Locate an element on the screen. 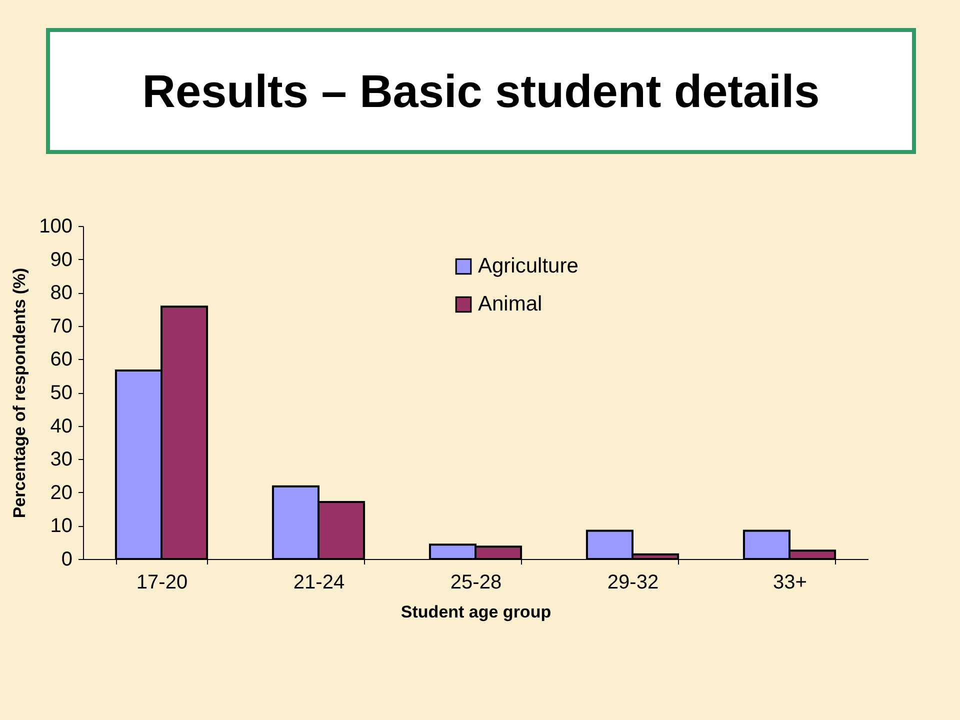  y-tick-label: 50 is located at coordinates (61, 393).